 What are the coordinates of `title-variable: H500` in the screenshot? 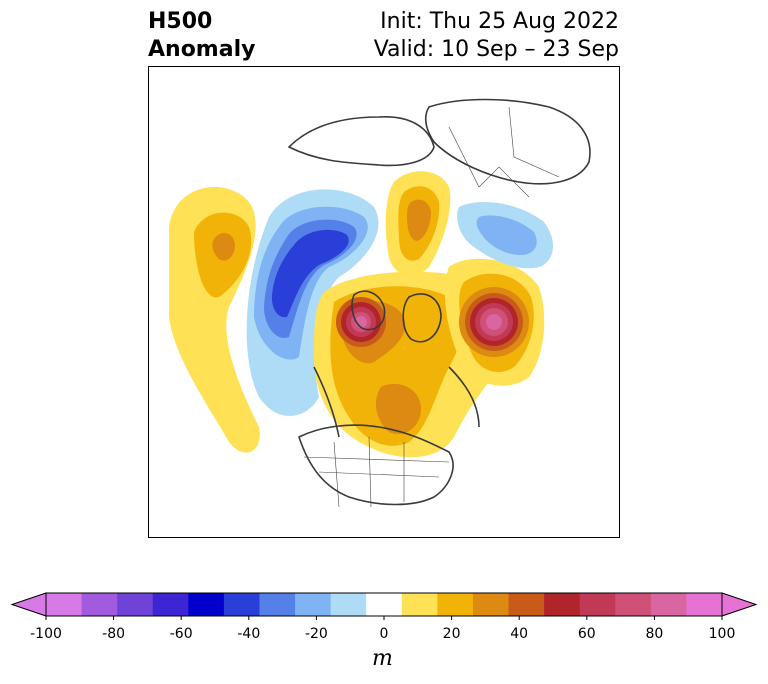 It's located at (180, 21).